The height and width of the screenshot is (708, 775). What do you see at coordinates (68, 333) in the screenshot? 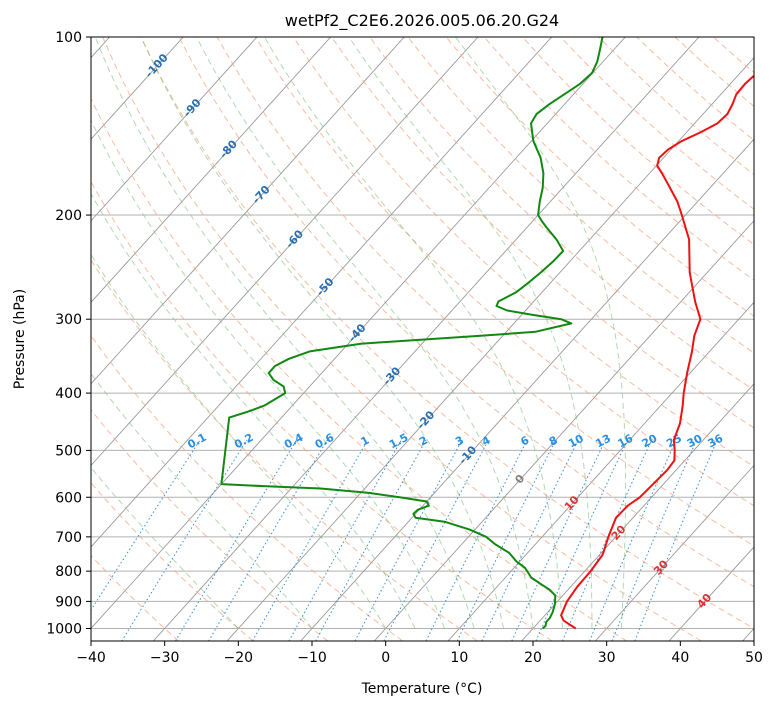
I see `y-axis: 1000 900 800 700 600 500 400 300 200 100` at bounding box center [68, 333].